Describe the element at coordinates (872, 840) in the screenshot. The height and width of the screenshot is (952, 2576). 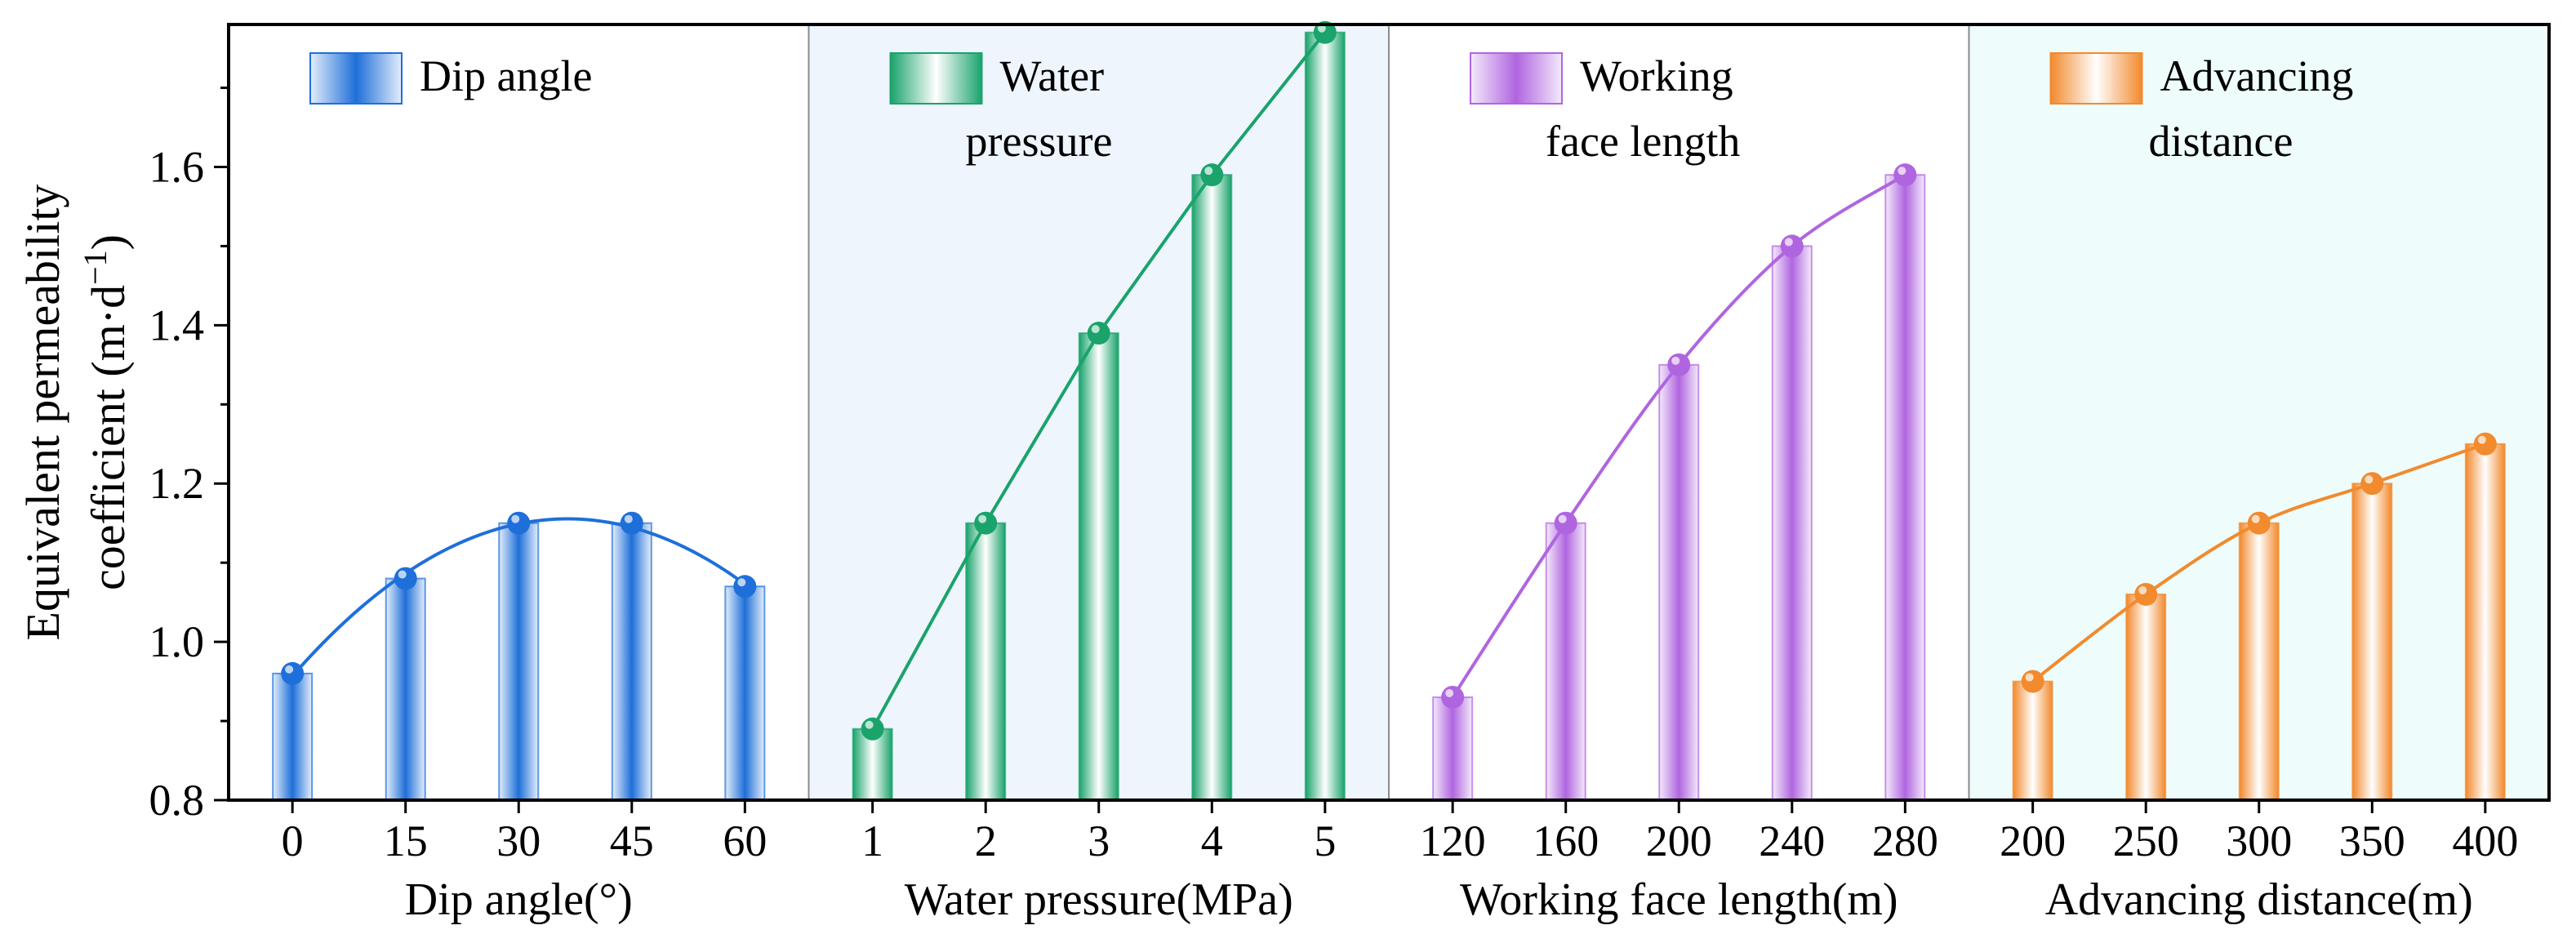
I see `x-tick-label-water-1: 1` at that location.